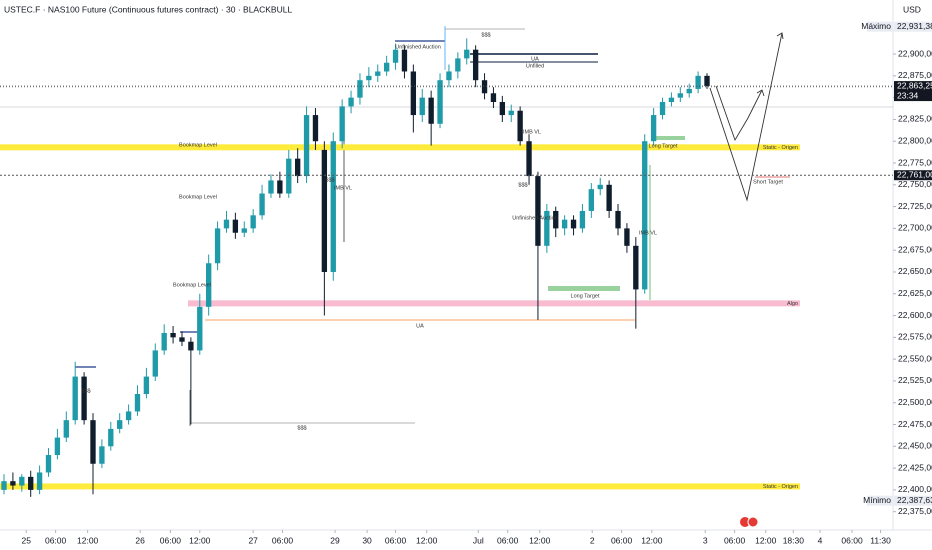 This screenshot has width=932, height=550. I want to click on x-tick-label: Jul, so click(478, 540).